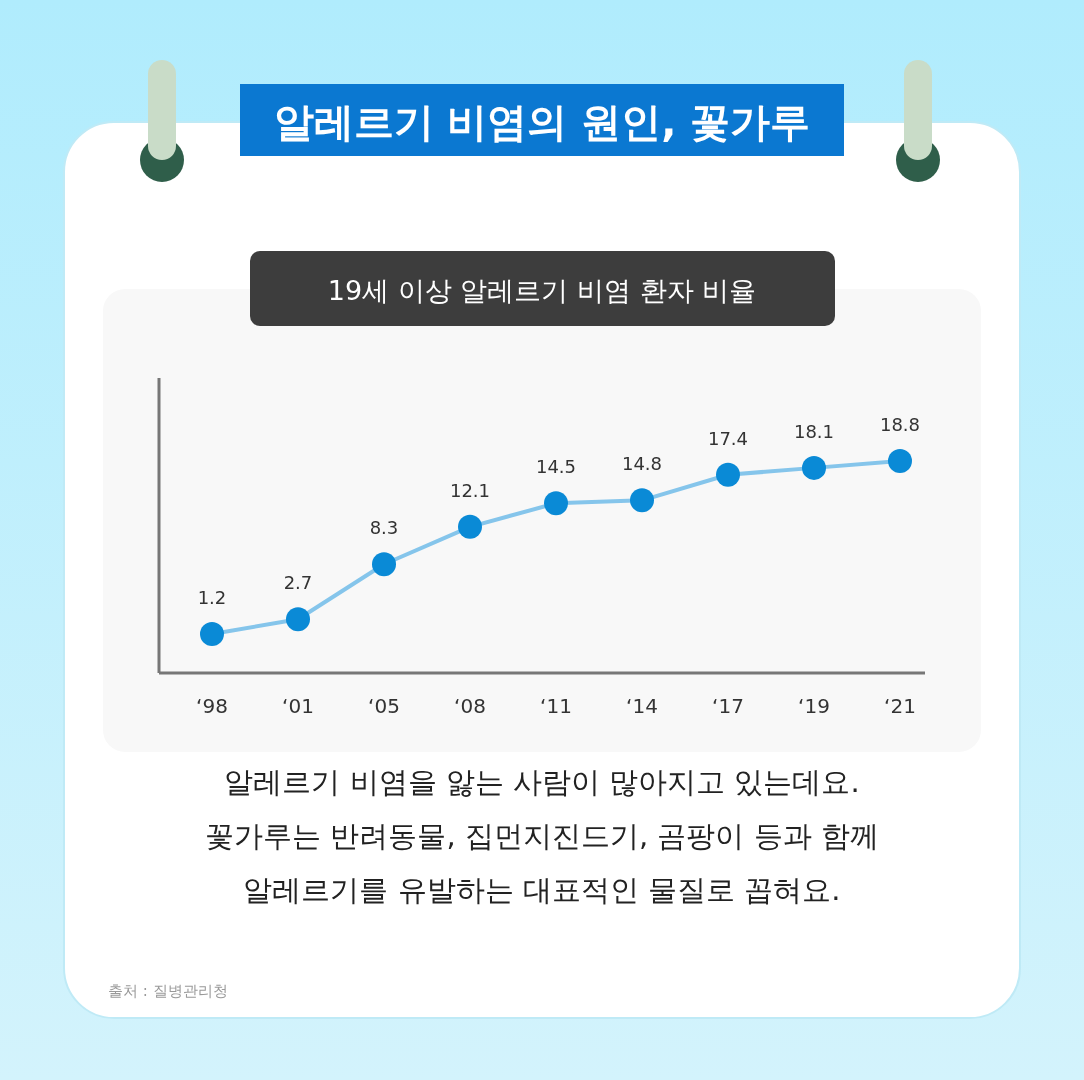 The height and width of the screenshot is (1080, 1084). What do you see at coordinates (542, 836) in the screenshot?
I see `text: 꽃가루는 반려동물, 집먼지진드기, 곰팡이 등과 함께` at bounding box center [542, 836].